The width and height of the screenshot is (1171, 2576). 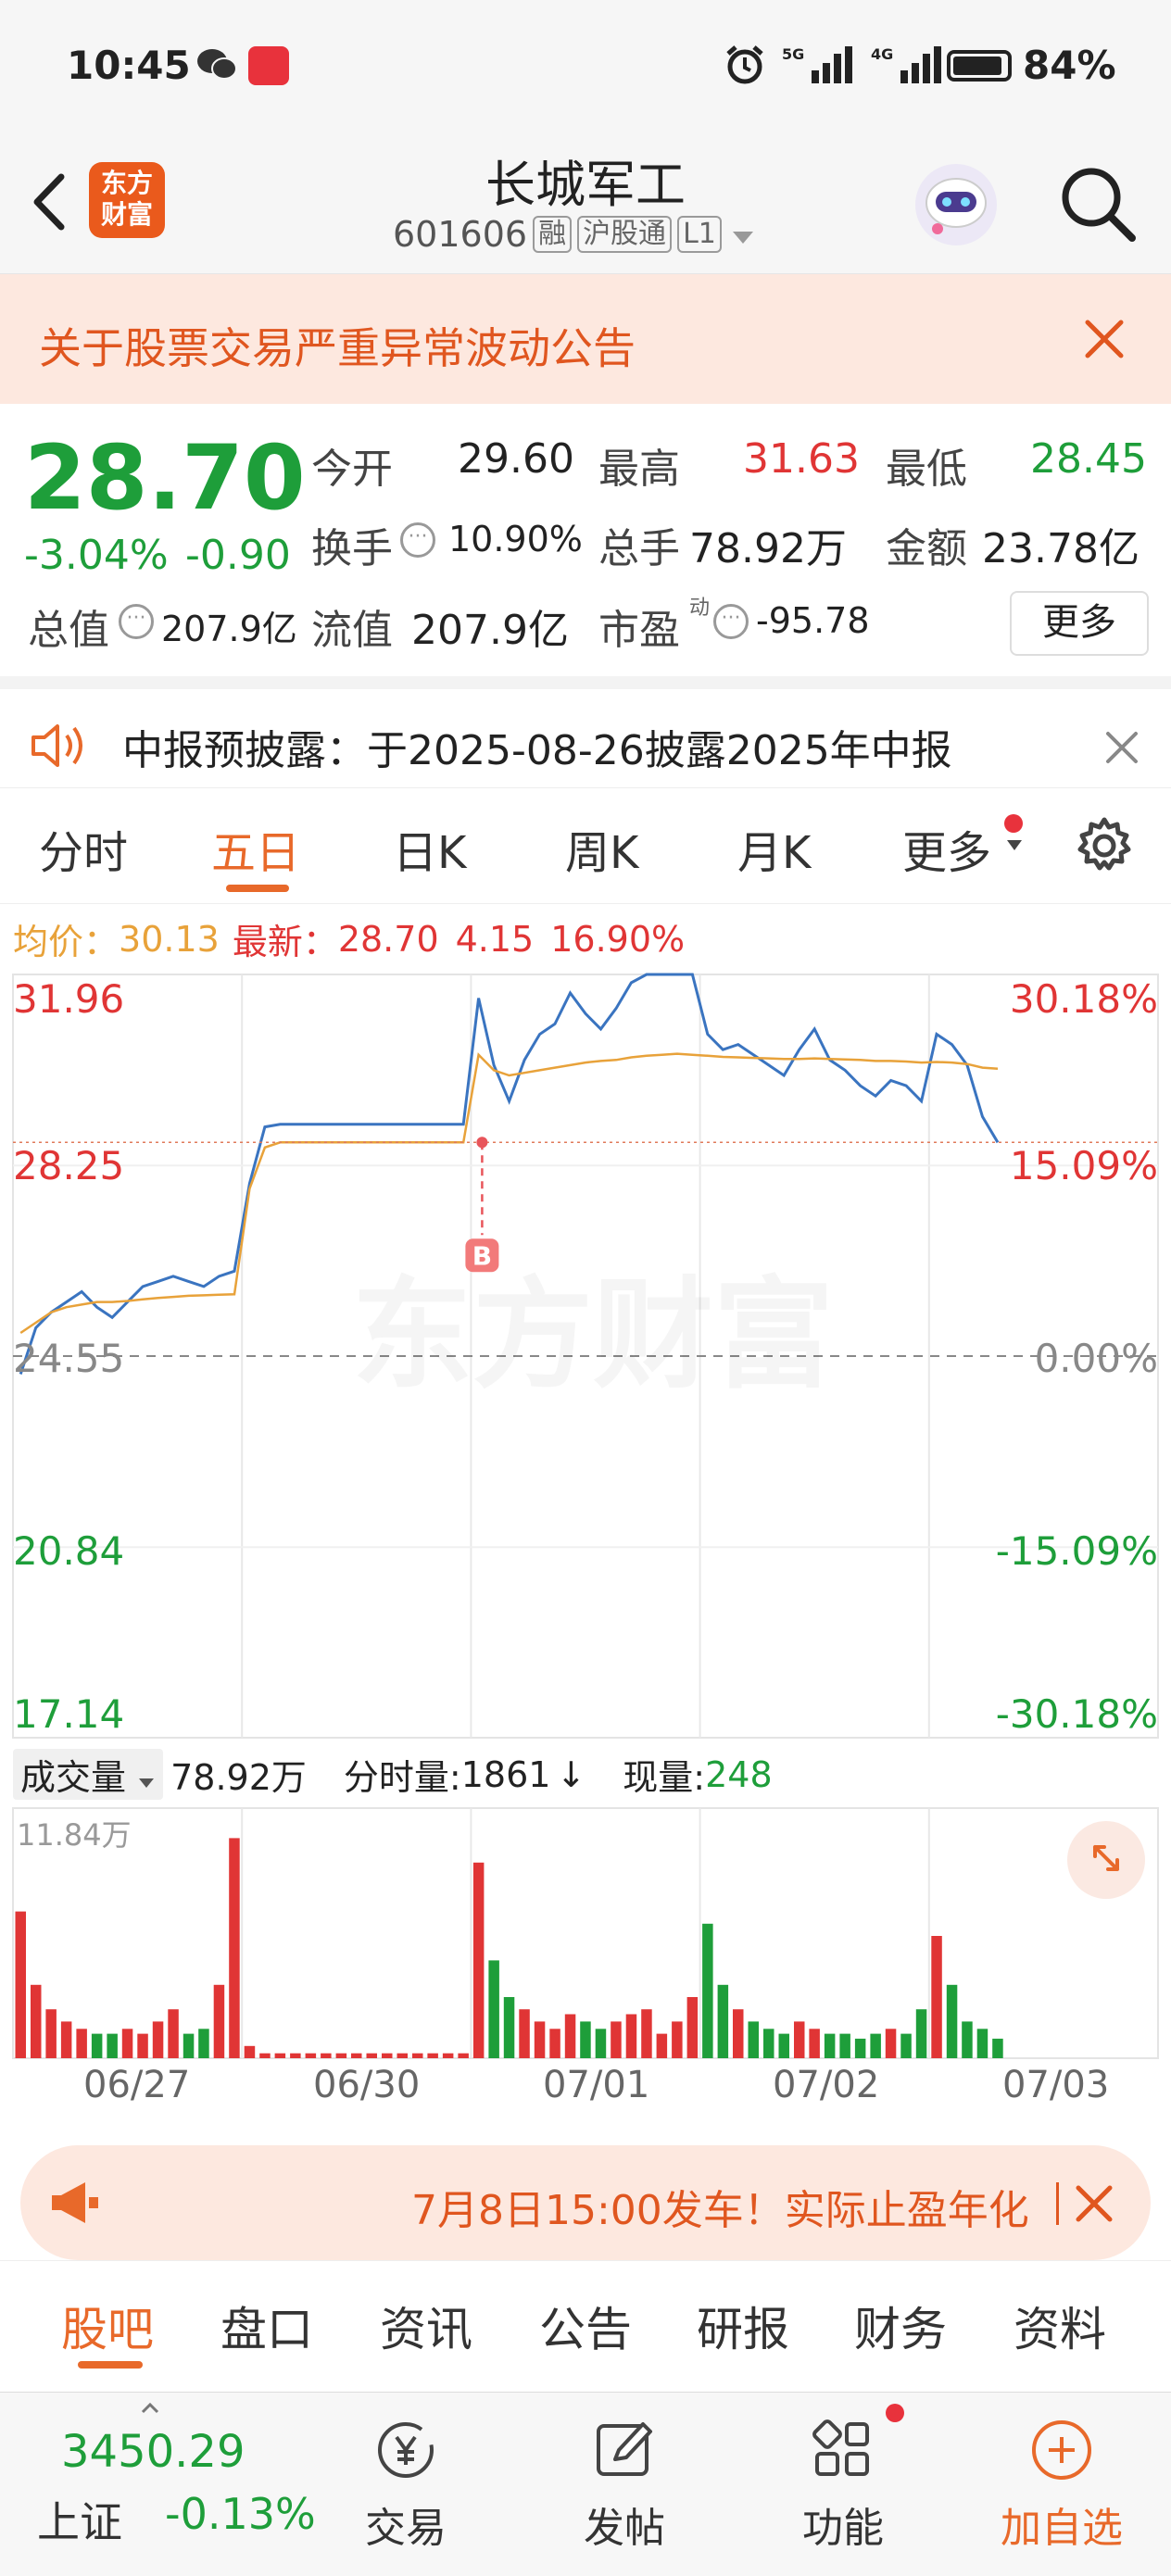 What do you see at coordinates (1105, 339) in the screenshot?
I see `close-icon` at bounding box center [1105, 339].